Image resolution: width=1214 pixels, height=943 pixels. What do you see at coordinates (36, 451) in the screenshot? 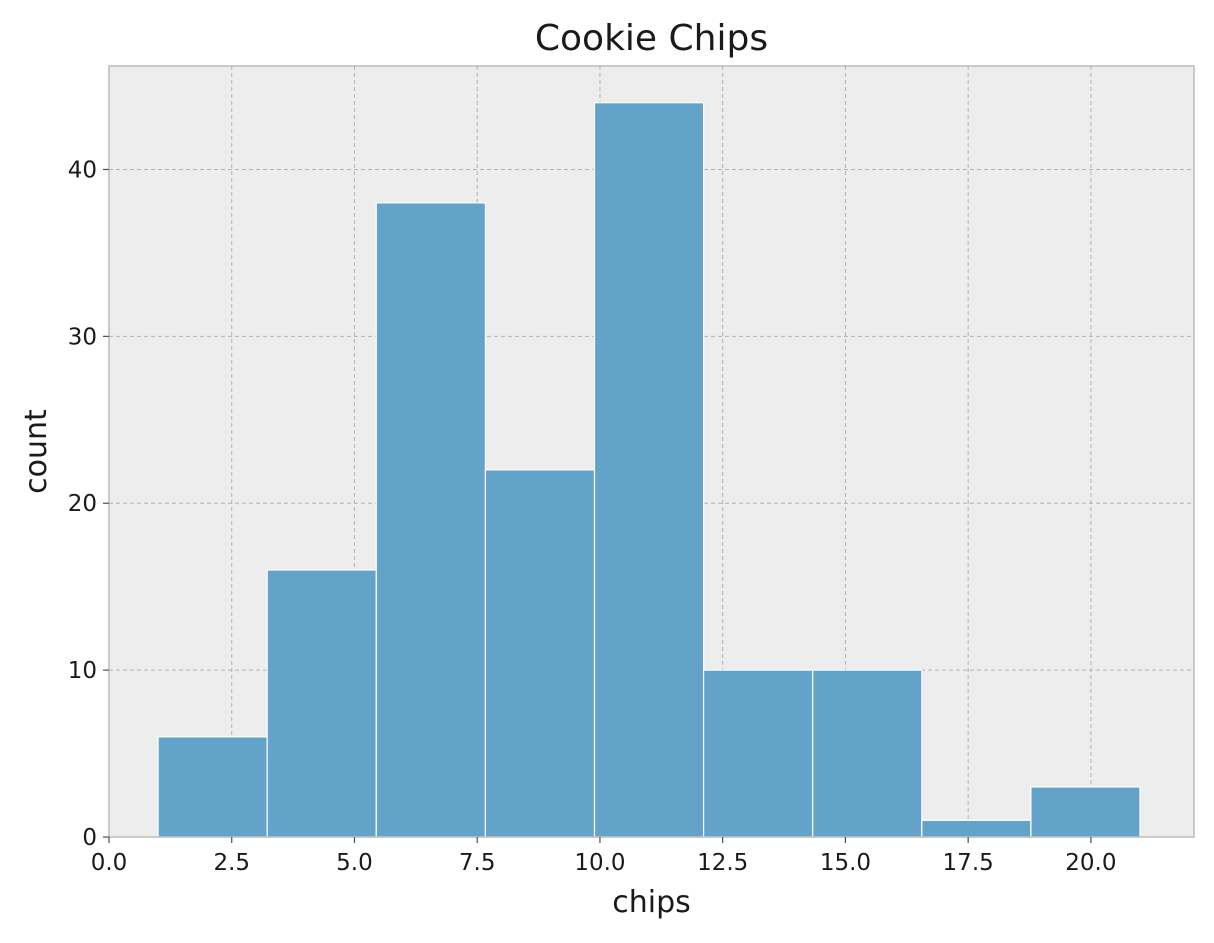
I see `y-axis-label: count` at bounding box center [36, 451].